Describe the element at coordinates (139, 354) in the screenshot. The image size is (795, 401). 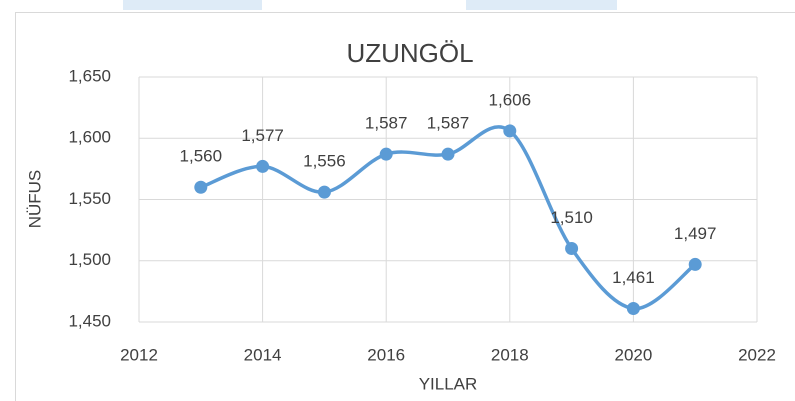
I see `x-tick-label: 2012` at that location.